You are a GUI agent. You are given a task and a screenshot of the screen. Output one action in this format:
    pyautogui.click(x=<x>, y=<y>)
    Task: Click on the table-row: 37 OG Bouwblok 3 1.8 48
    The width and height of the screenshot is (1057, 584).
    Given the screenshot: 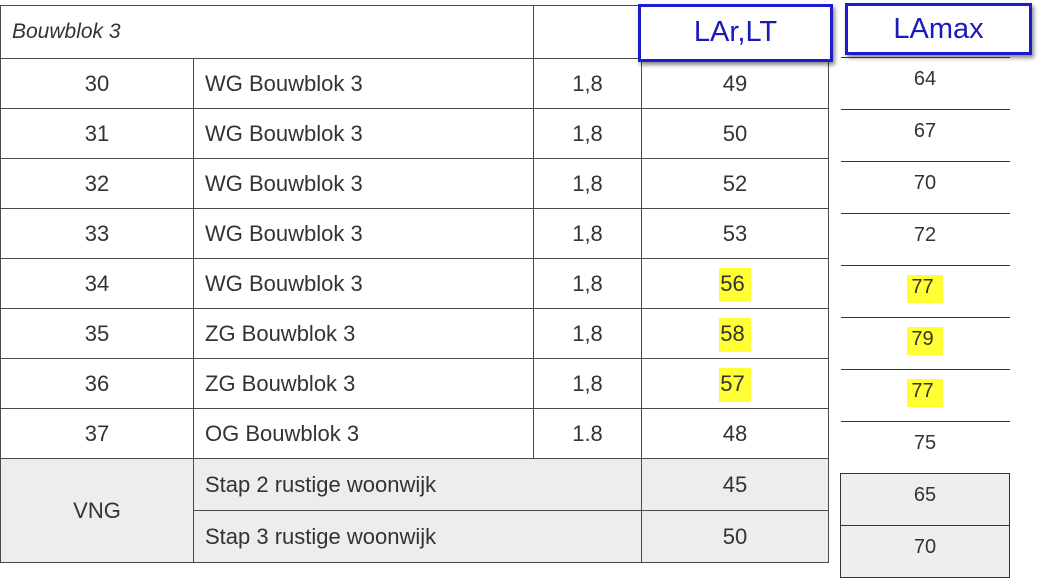 What is the action you would take?
    pyautogui.click(x=414, y=433)
    